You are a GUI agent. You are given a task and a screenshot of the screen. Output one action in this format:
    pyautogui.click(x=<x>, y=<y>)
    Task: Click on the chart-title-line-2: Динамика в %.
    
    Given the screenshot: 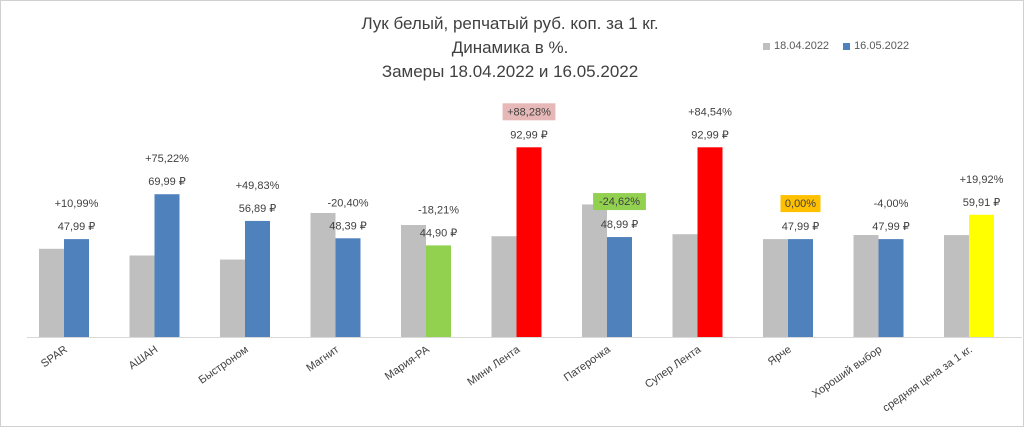 What is the action you would take?
    pyautogui.click(x=510, y=47)
    